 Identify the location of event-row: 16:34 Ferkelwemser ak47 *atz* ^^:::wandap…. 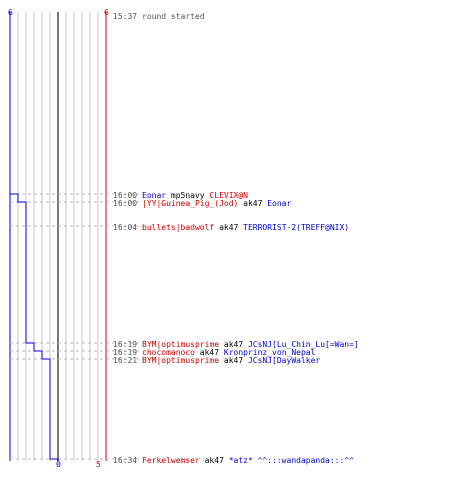
(233, 460).